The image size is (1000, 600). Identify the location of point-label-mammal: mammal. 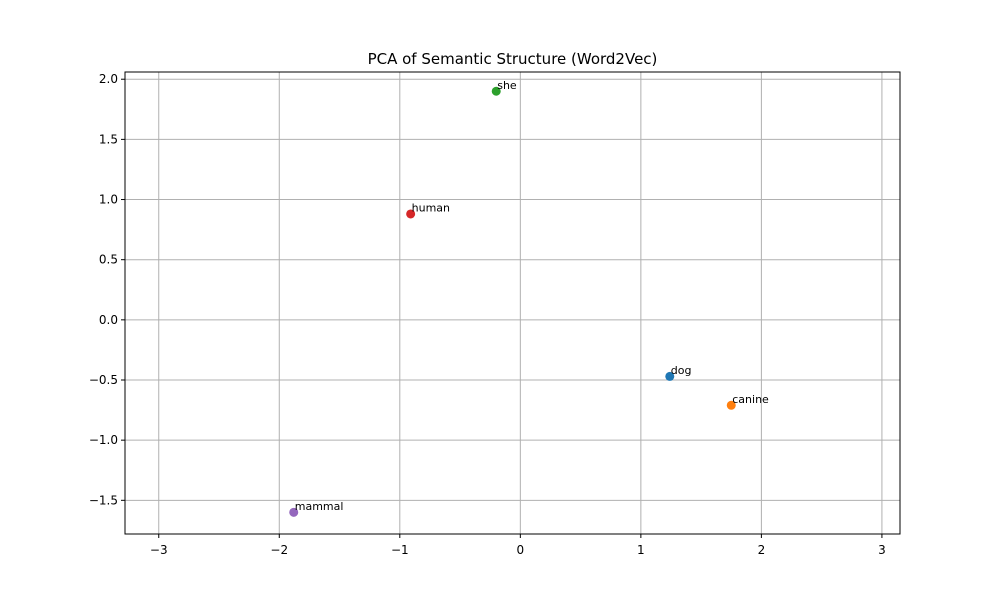
(319, 506).